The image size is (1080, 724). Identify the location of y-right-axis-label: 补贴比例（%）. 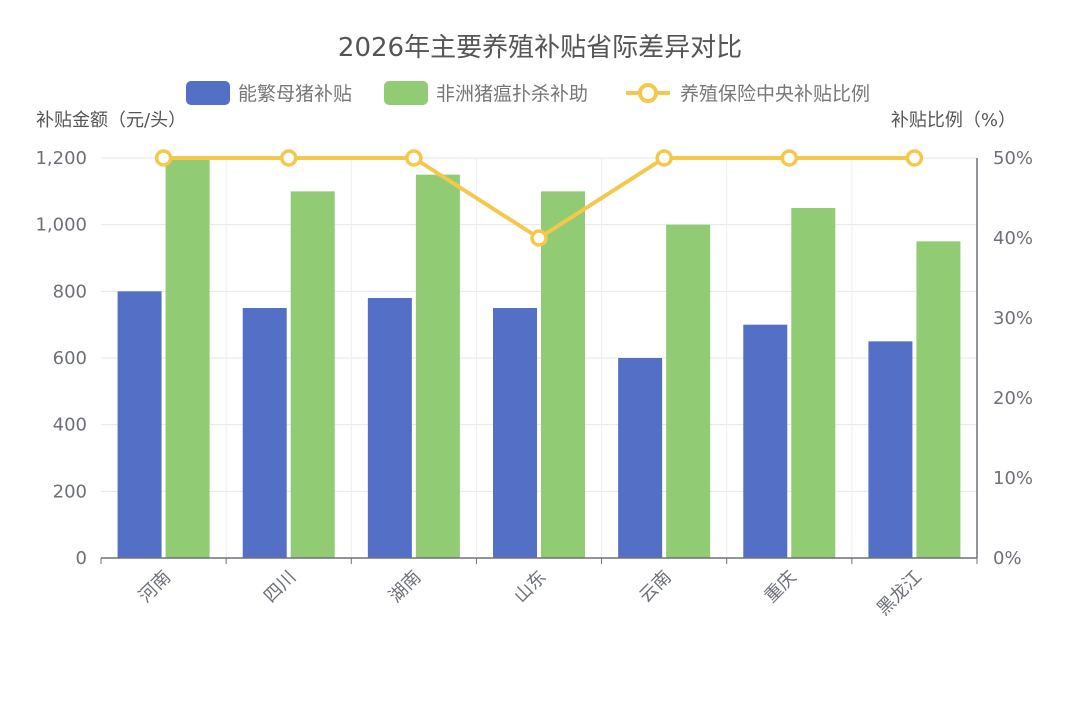
(953, 120).